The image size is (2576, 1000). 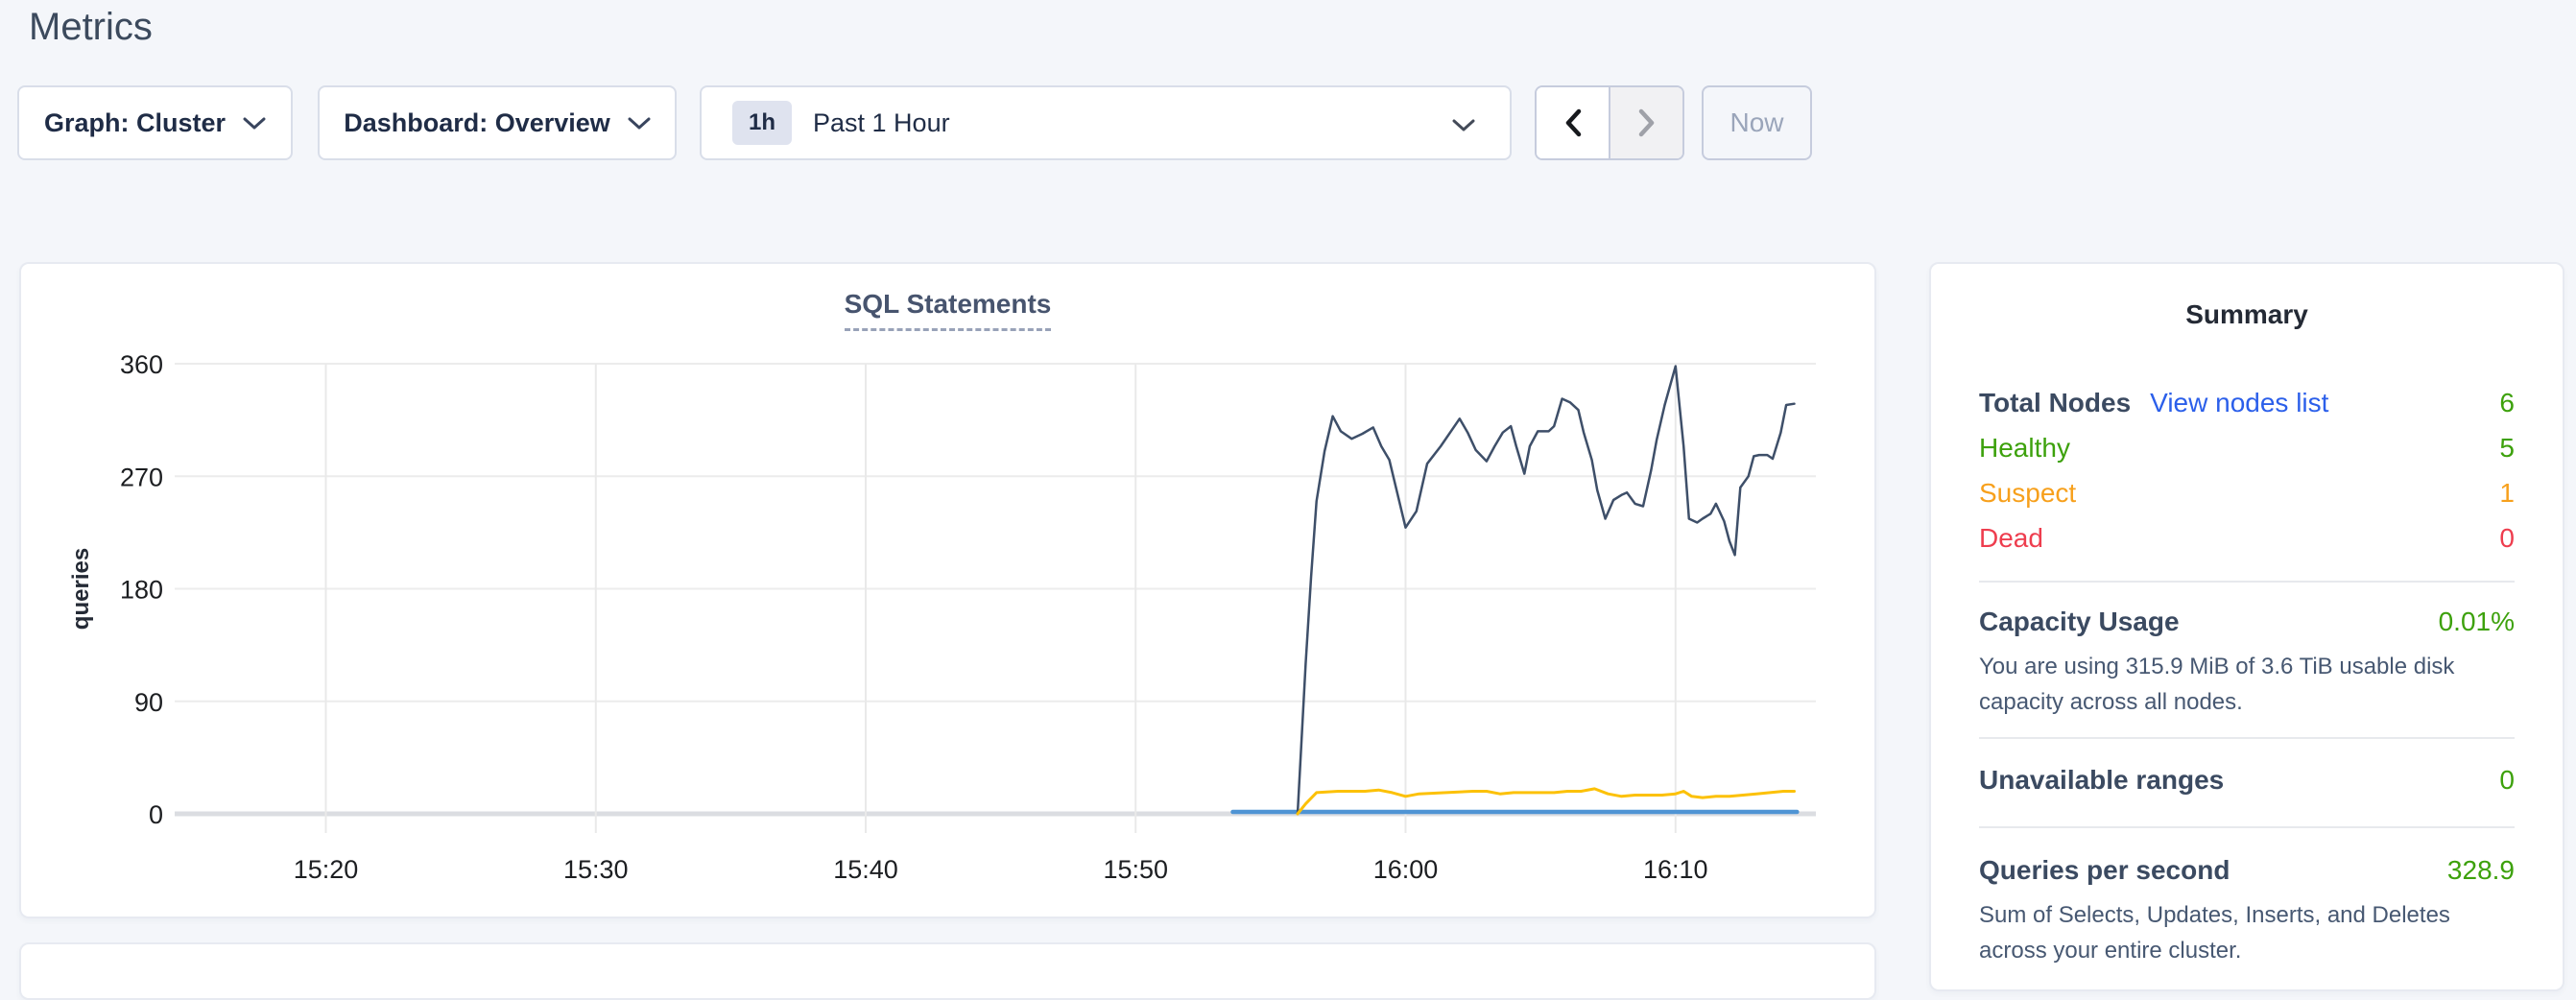 I want to click on capacity-usage-value: 0.01%, so click(x=2476, y=622).